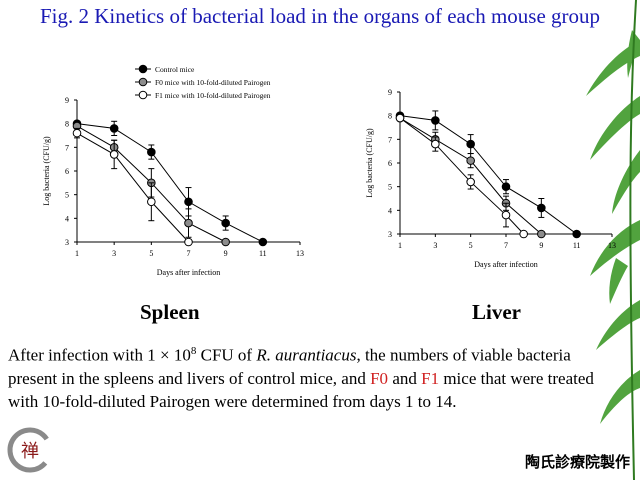 The image size is (640, 480). I want to click on caption-f1: F1, so click(430, 378).